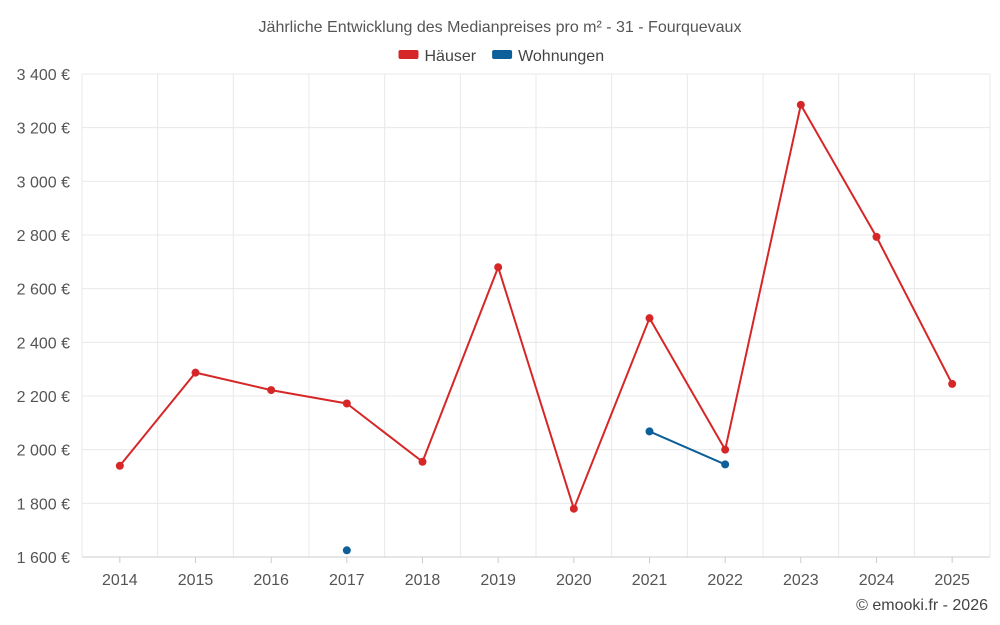 This screenshot has height=625, width=1000. Describe the element at coordinates (43, 343) in the screenshot. I see `y-tick-label: 2 400 €` at that location.